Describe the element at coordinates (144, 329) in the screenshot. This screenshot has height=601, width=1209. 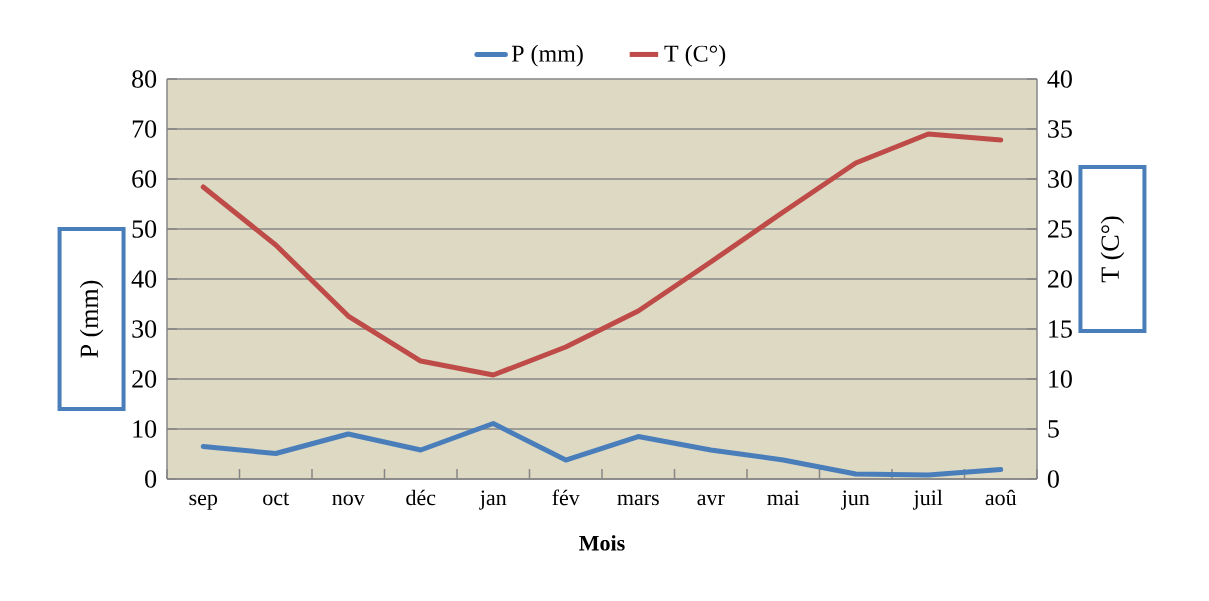
I see `y-tick-label: 30` at that location.